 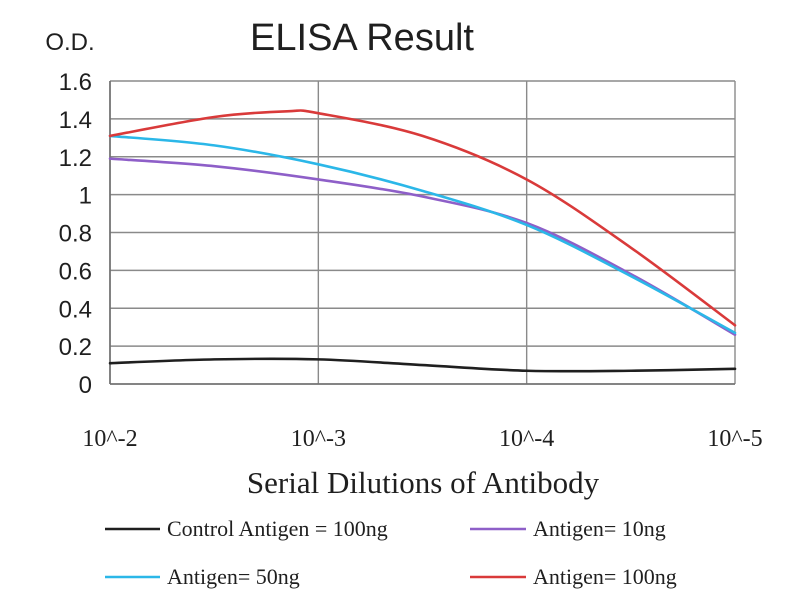 What do you see at coordinates (277, 528) in the screenshot?
I see `legend-label-0: Control Antigen = 100ng` at bounding box center [277, 528].